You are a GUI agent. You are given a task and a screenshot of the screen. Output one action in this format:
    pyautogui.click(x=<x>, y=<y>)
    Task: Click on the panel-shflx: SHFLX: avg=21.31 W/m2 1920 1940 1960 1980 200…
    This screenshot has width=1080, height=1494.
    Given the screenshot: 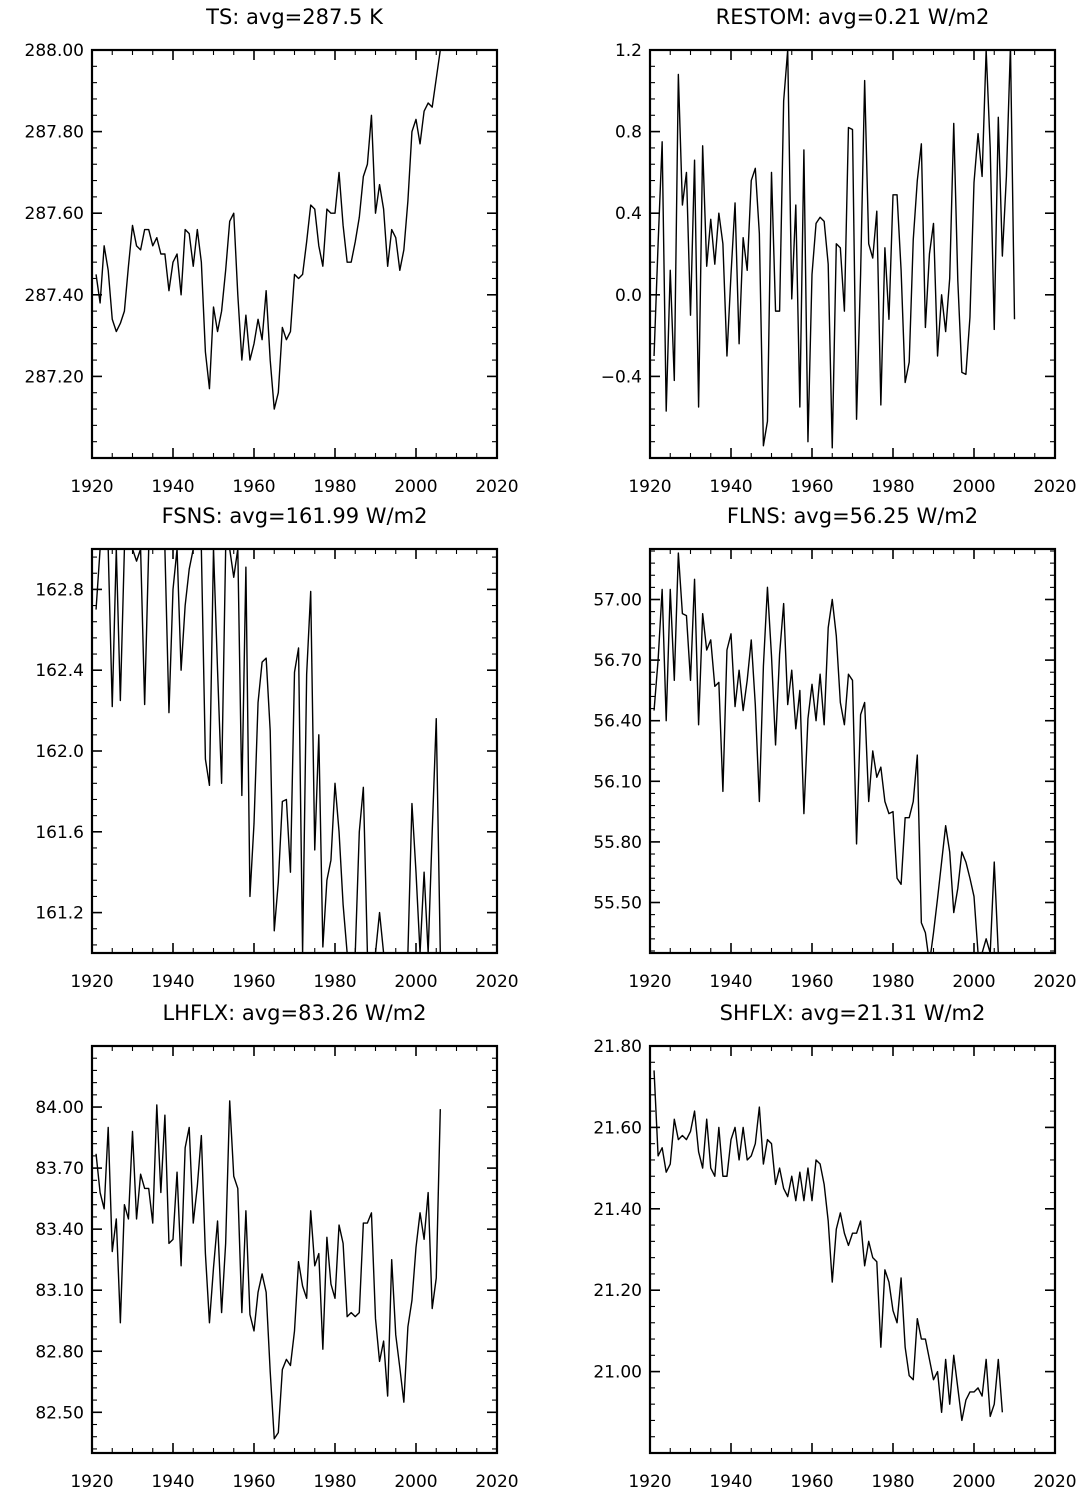 What is the action you would take?
    pyautogui.click(x=834, y=1246)
    